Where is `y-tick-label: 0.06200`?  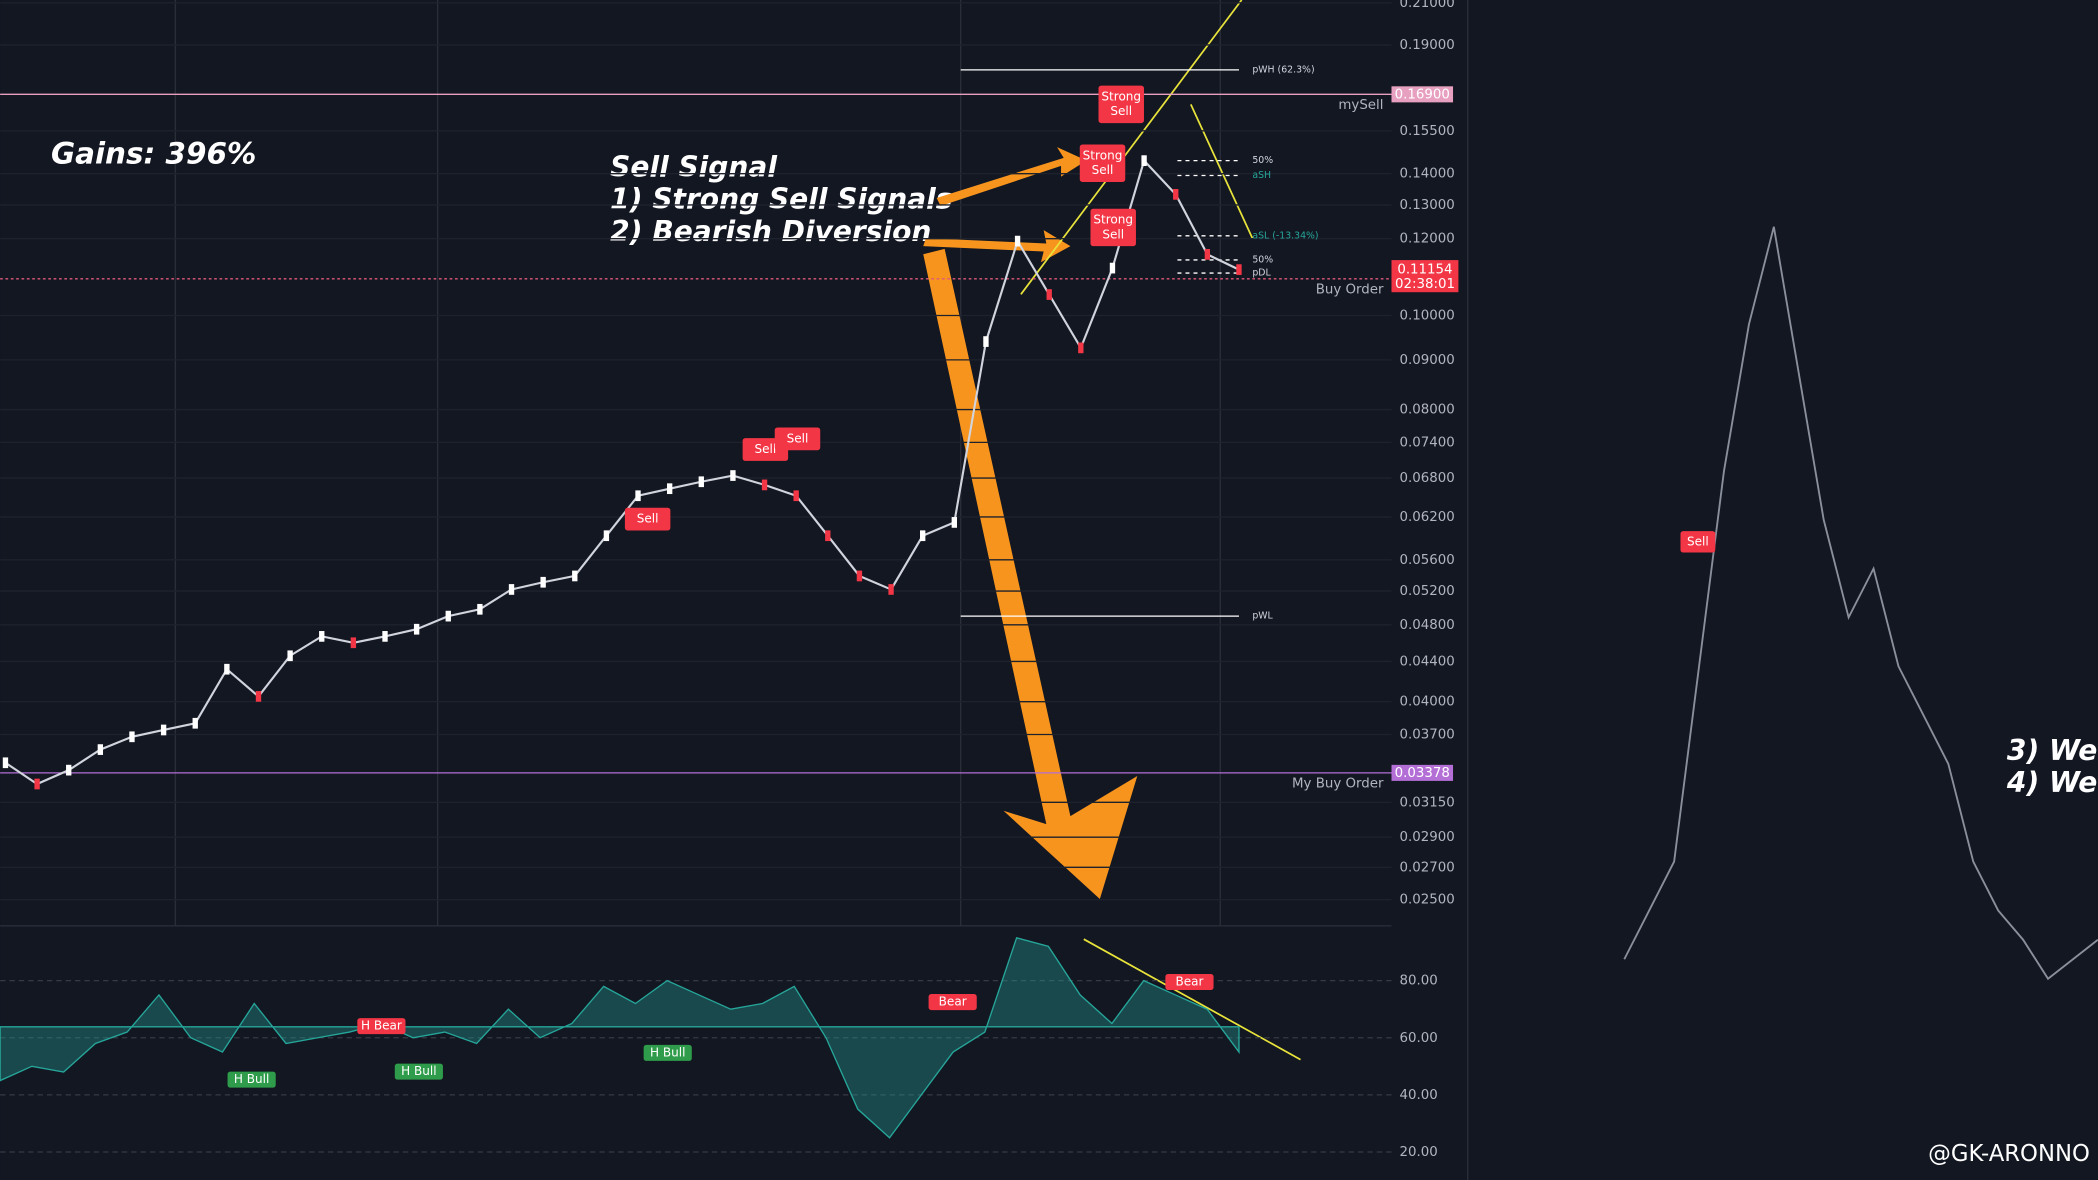 y-tick-label: 0.06200 is located at coordinates (1427, 517).